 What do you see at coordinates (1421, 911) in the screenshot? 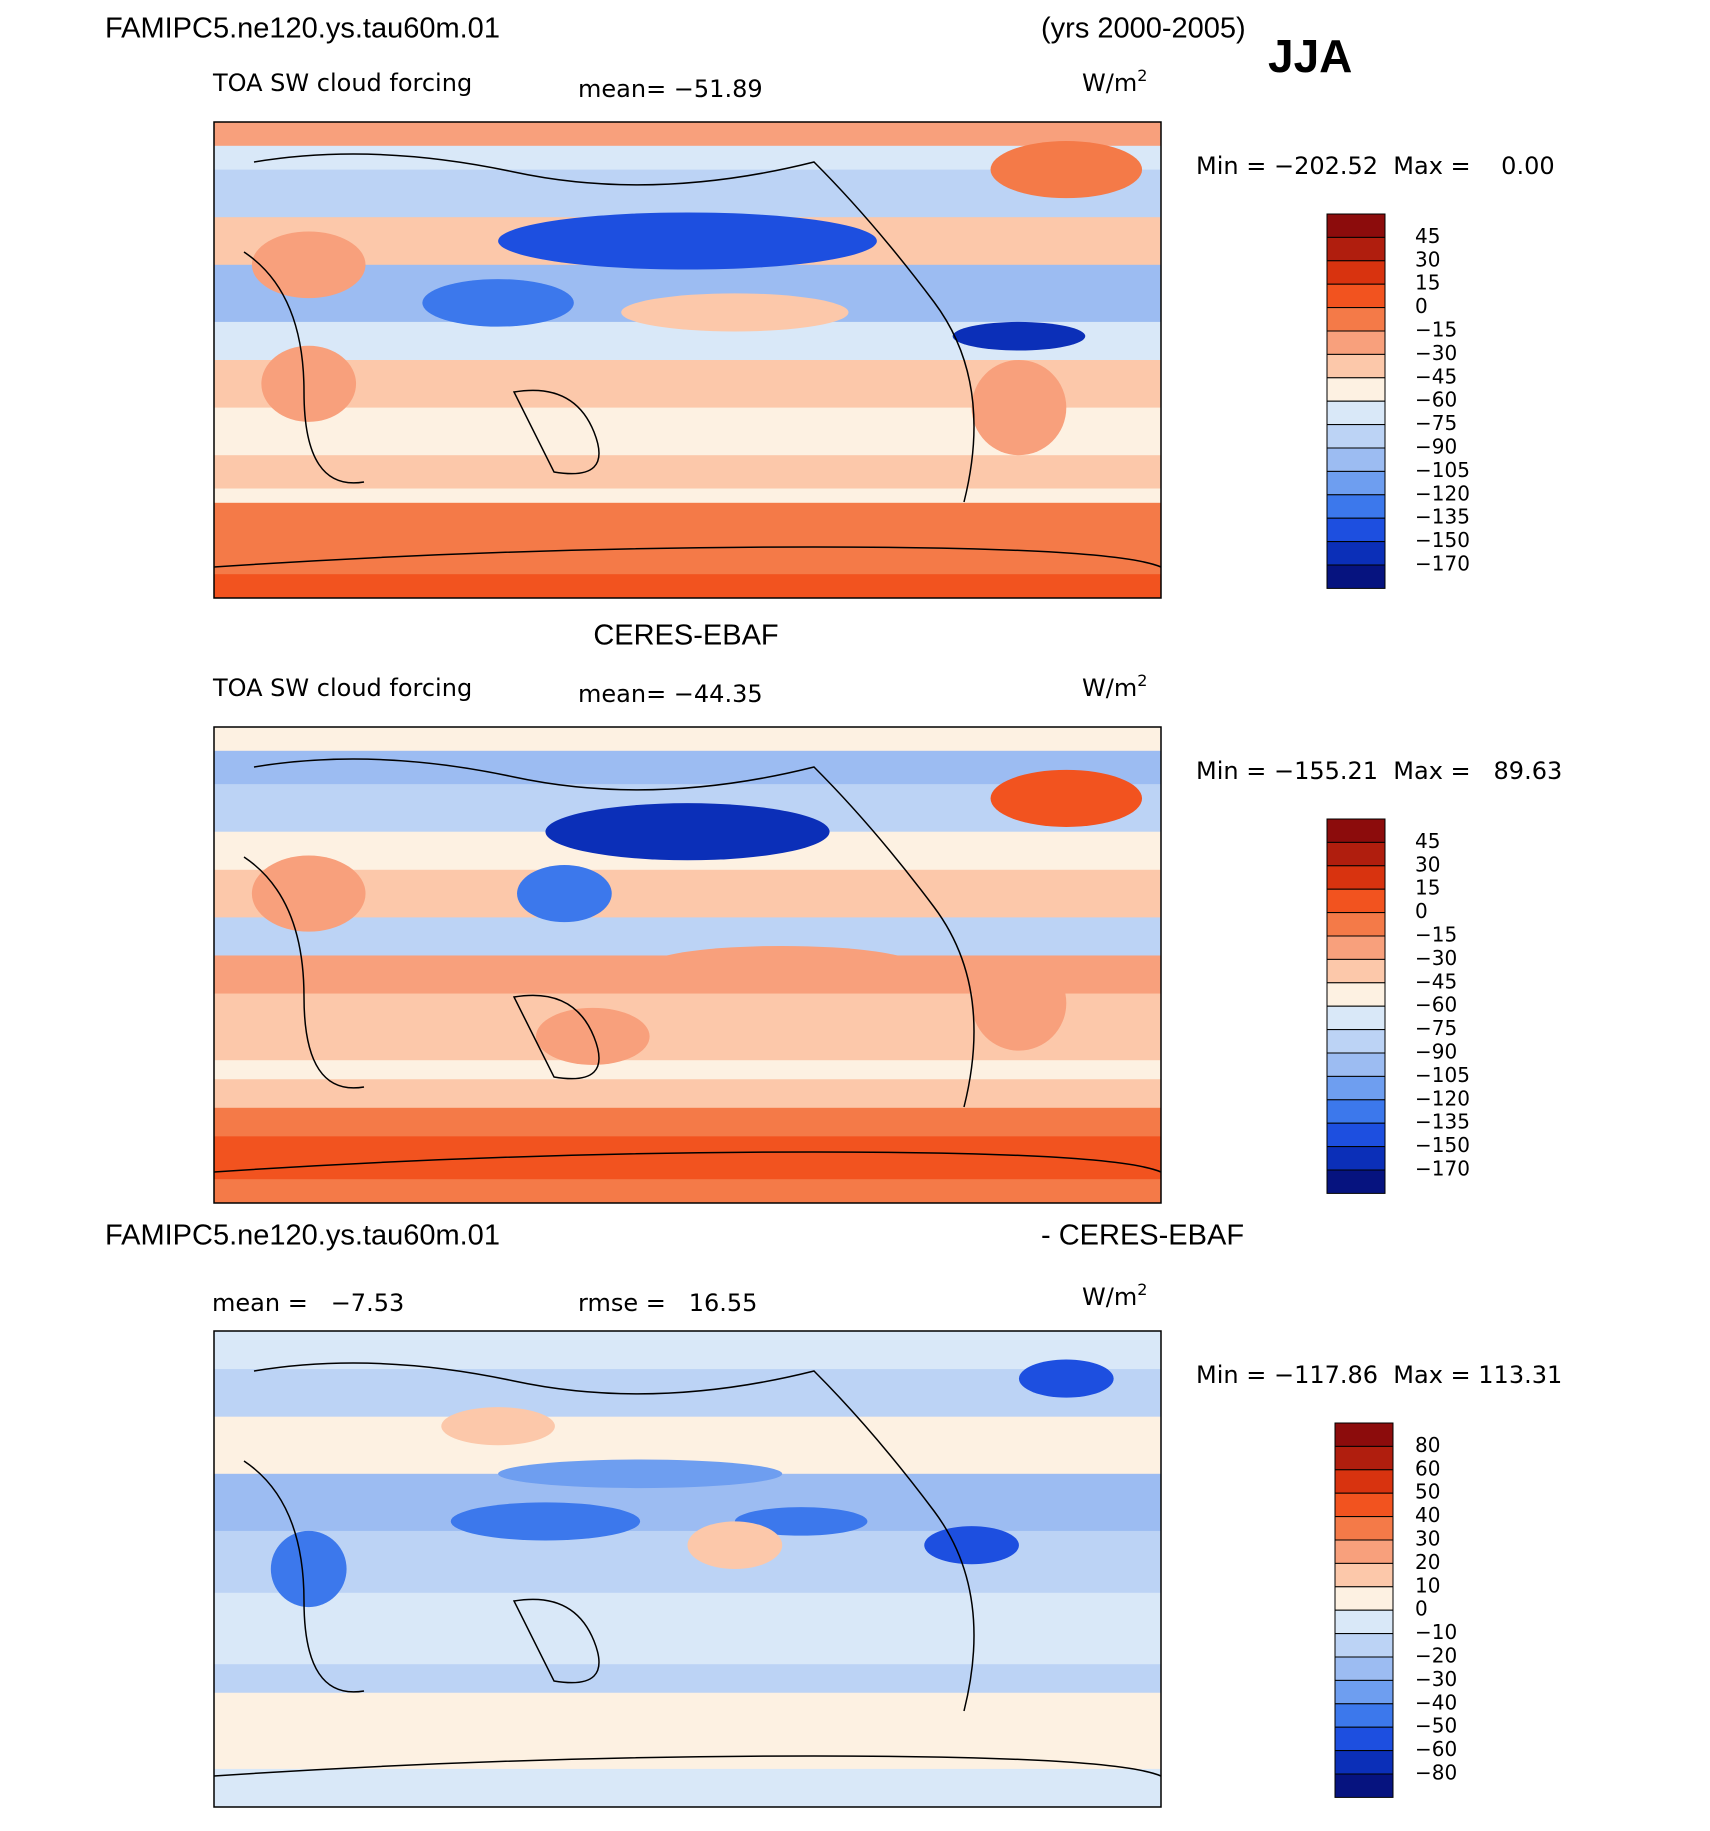
I see `colorbar-label: 0` at bounding box center [1421, 911].